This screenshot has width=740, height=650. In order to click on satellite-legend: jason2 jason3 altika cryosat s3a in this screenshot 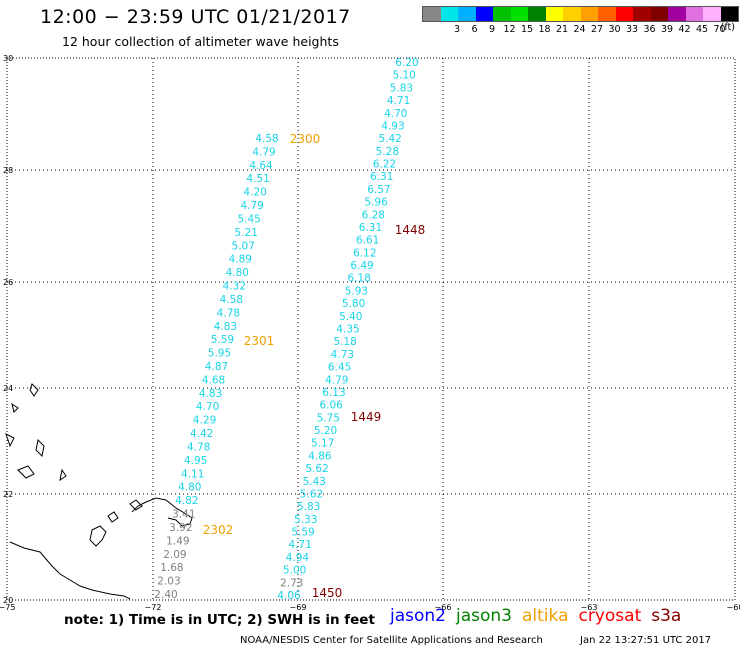, I will do `click(540, 616)`.